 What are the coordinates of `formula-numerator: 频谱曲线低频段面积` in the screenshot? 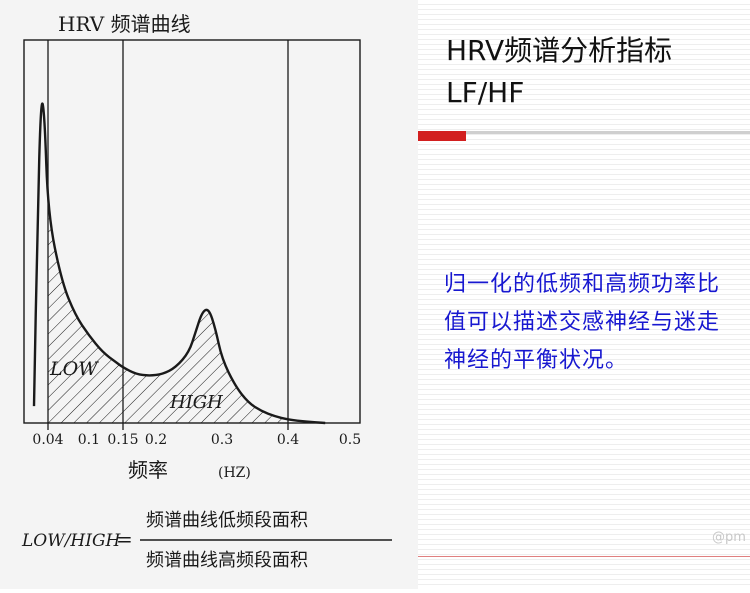 It's located at (227, 520).